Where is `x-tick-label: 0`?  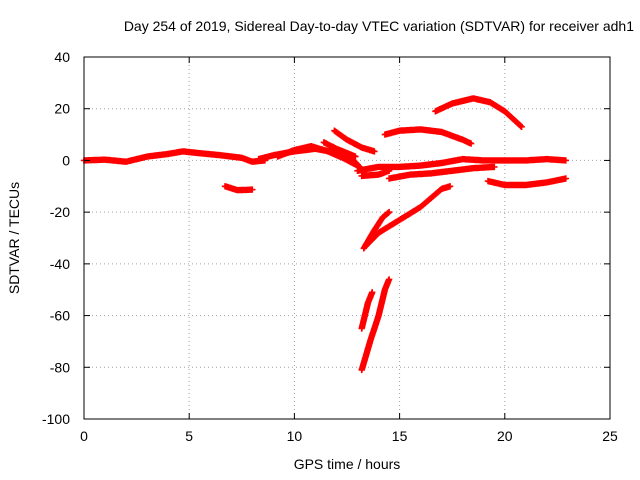 x-tick-label: 0 is located at coordinates (84, 436).